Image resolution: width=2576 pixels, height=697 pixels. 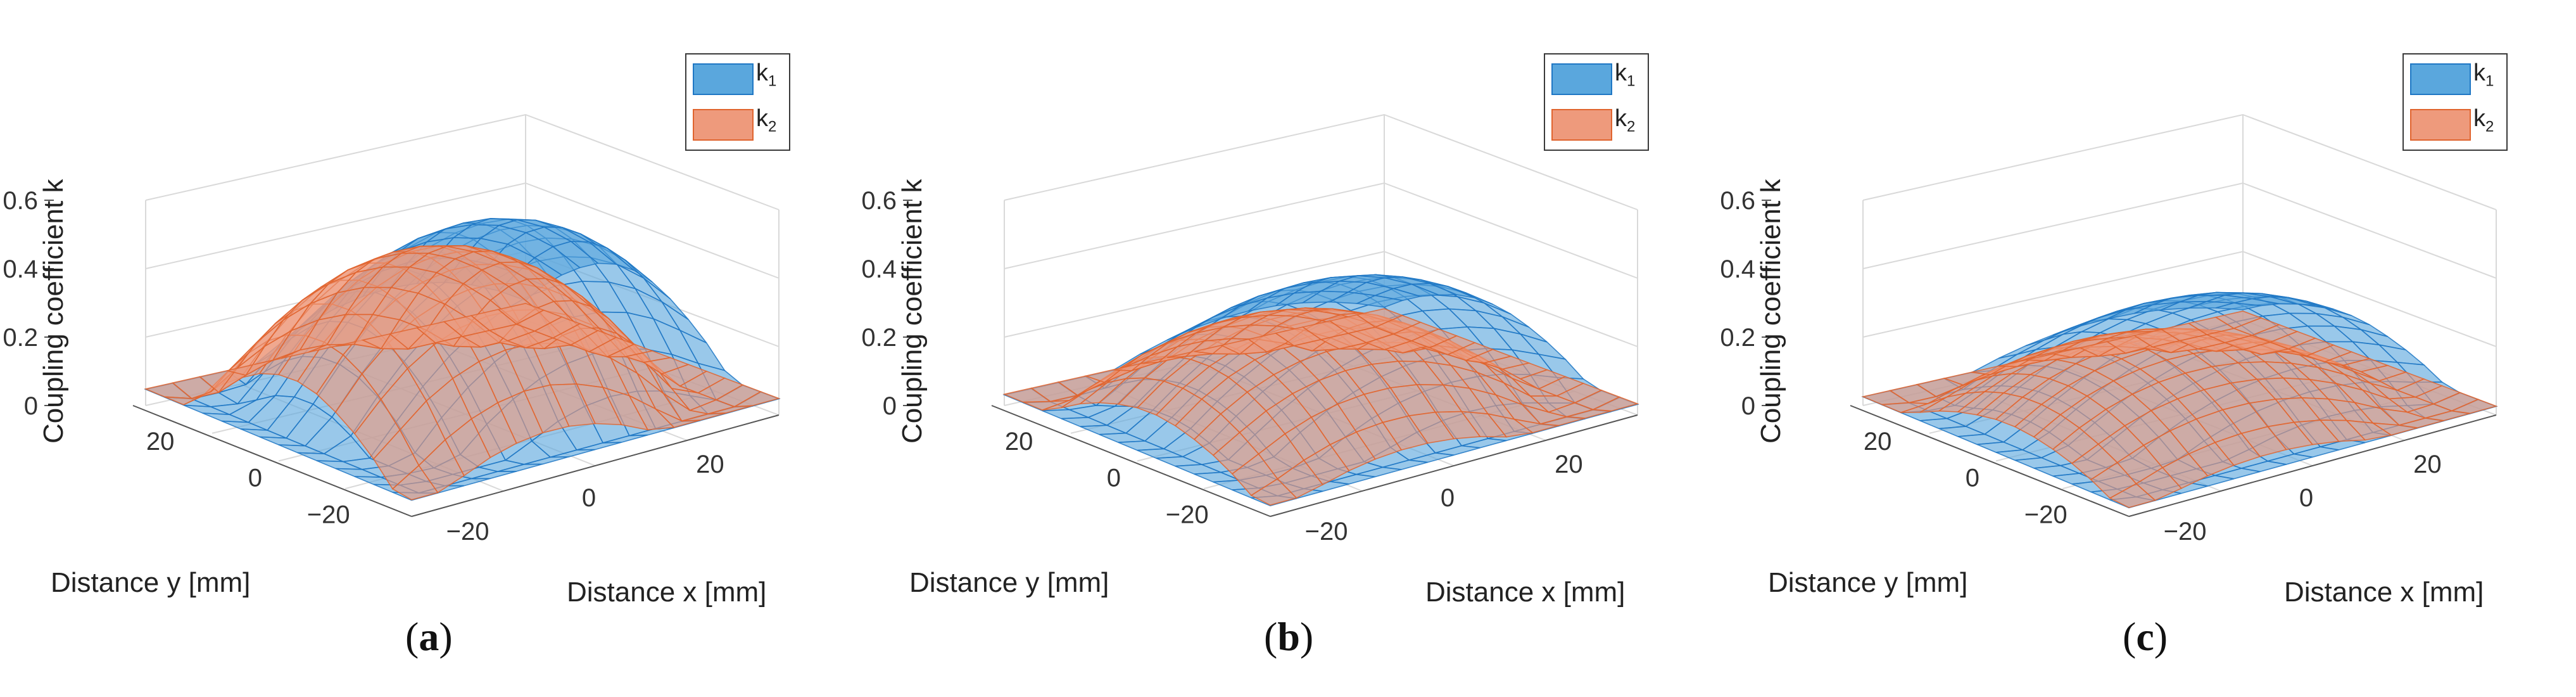 I want to click on panel-caption: (a), so click(x=429, y=636).